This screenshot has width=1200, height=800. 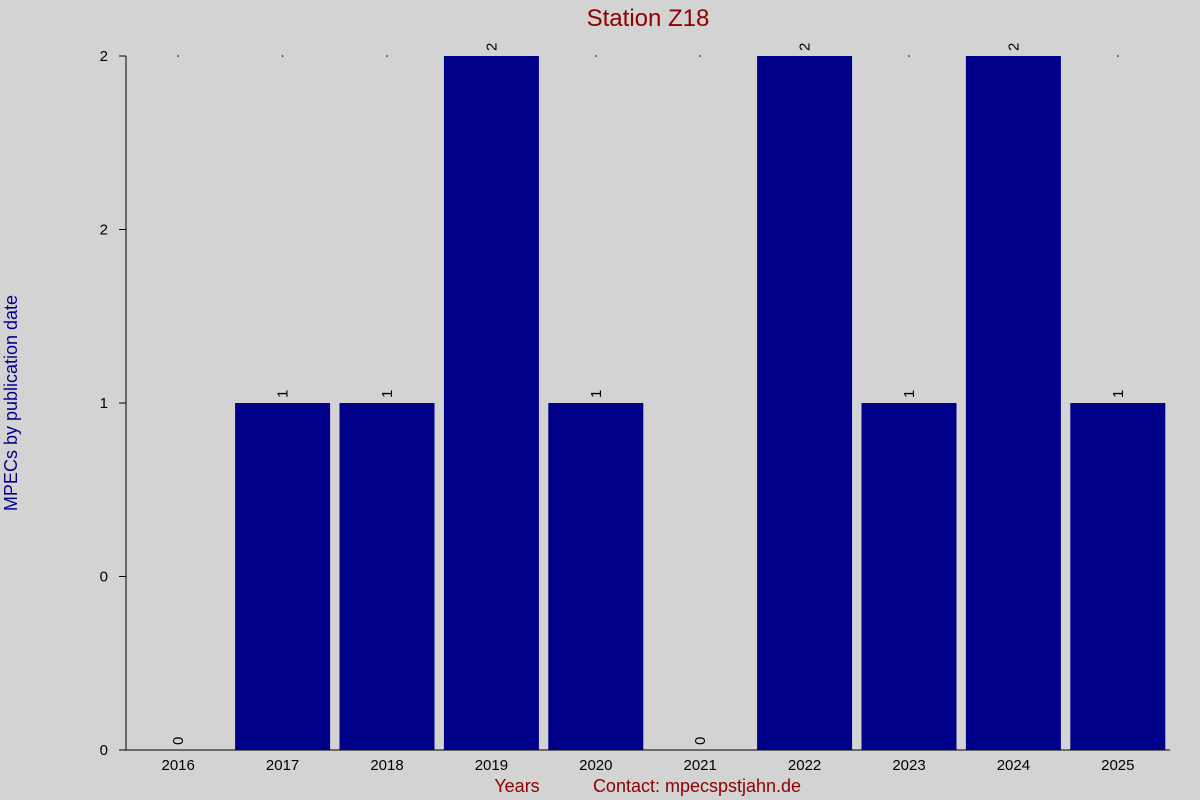 What do you see at coordinates (283, 576) in the screenshot?
I see `bar-2017` at bounding box center [283, 576].